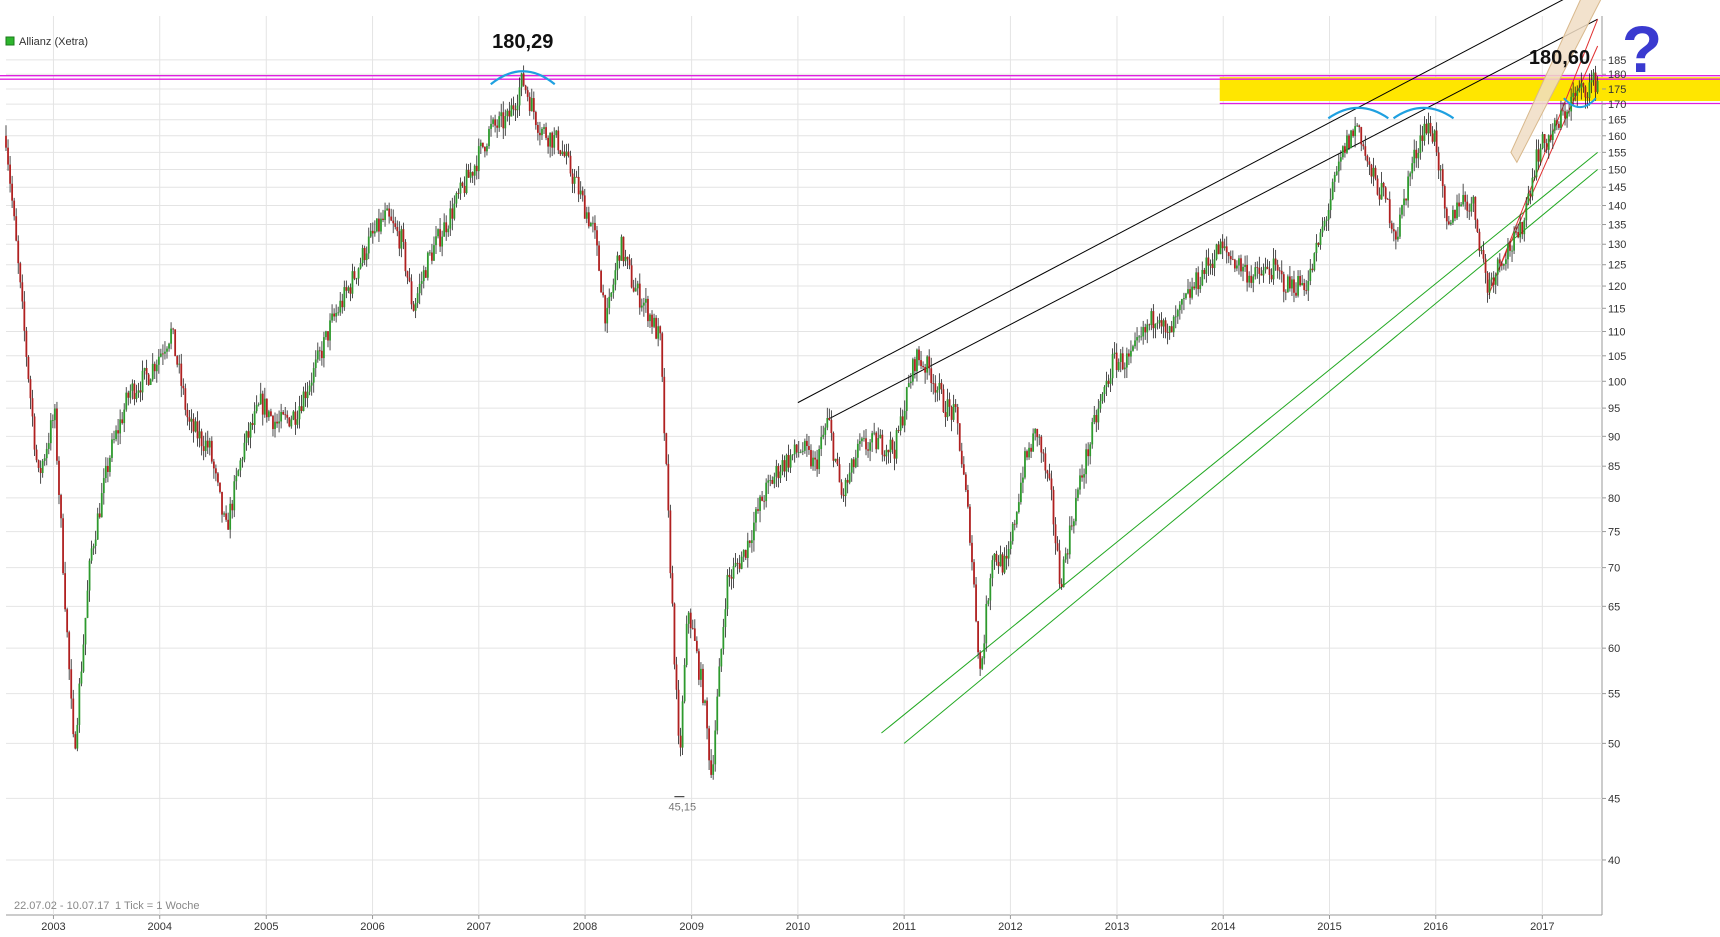 The width and height of the screenshot is (1720, 937). Describe the element at coordinates (1617, 266) in the screenshot. I see `y-tick-label: 125` at that location.